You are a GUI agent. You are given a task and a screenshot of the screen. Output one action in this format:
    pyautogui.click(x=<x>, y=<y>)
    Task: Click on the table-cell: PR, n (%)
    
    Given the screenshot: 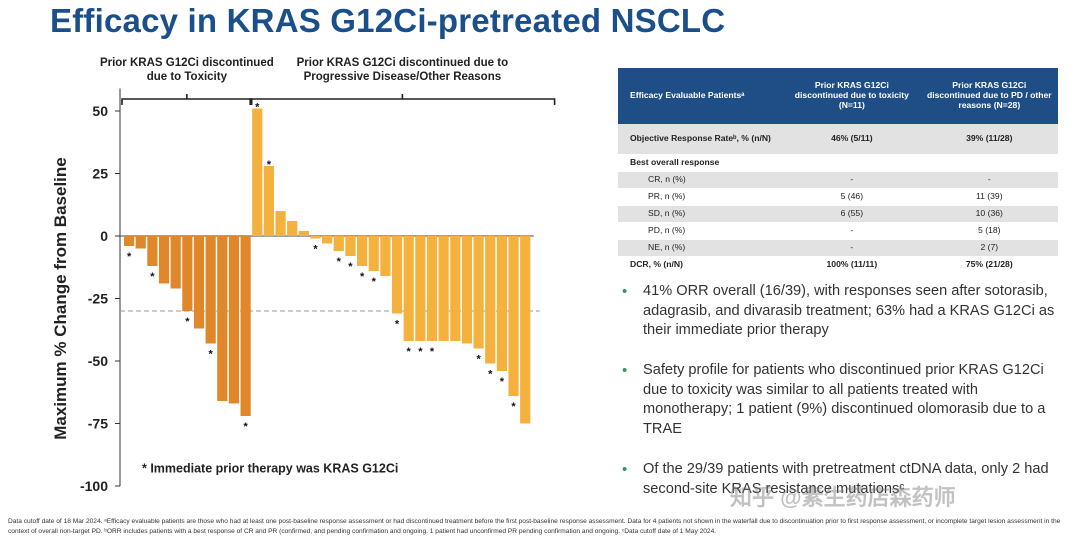 What is the action you would take?
    pyautogui.click(x=701, y=197)
    